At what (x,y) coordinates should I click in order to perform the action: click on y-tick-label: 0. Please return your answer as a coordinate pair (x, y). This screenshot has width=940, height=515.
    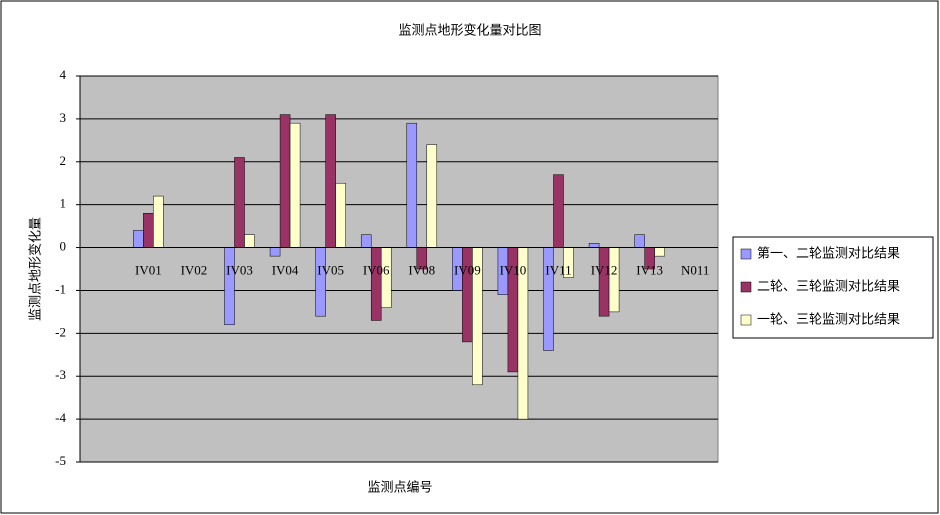
    Looking at the image, I should click on (63, 246).